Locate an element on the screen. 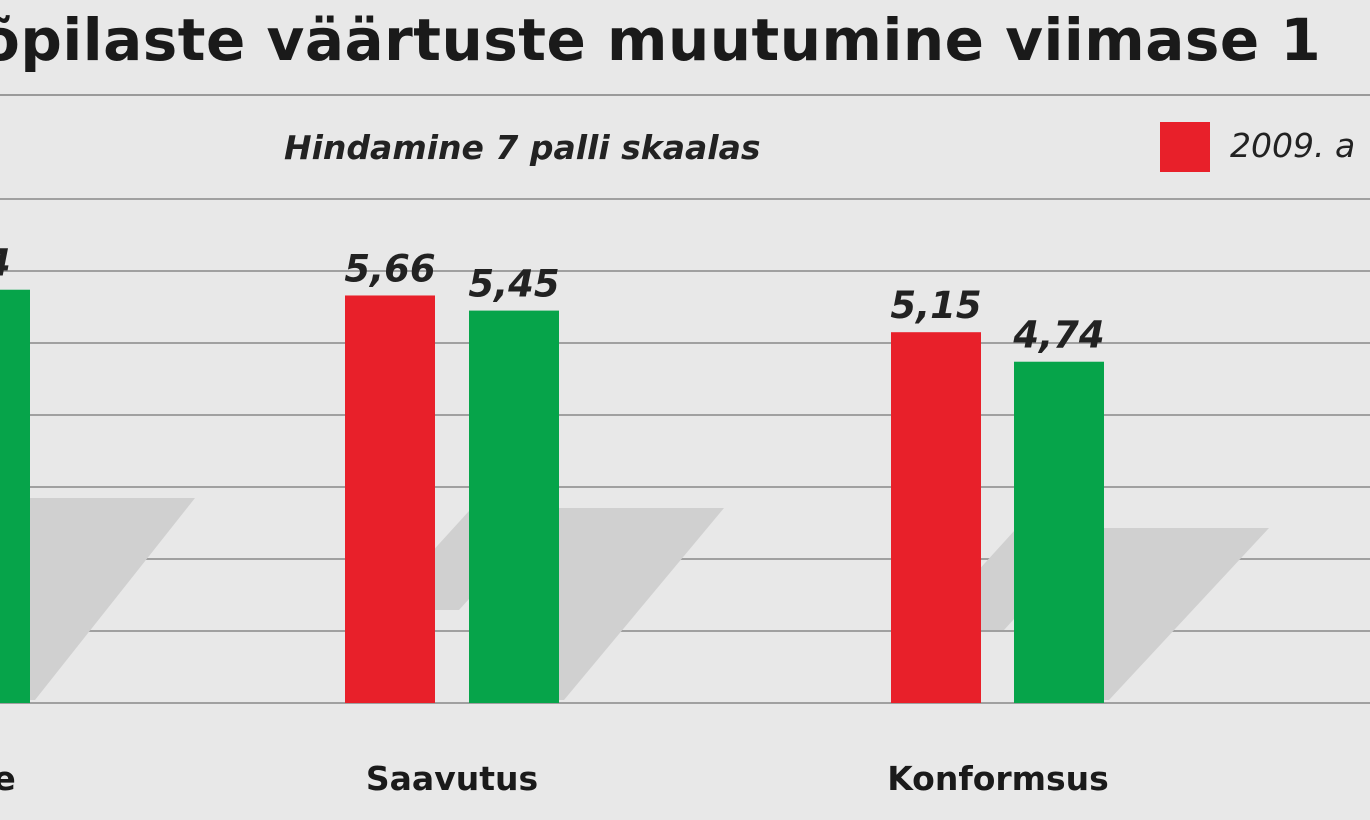 Image resolution: width=1370 pixels, height=820 pixels. data-label: 5,66 is located at coordinates (389, 268).